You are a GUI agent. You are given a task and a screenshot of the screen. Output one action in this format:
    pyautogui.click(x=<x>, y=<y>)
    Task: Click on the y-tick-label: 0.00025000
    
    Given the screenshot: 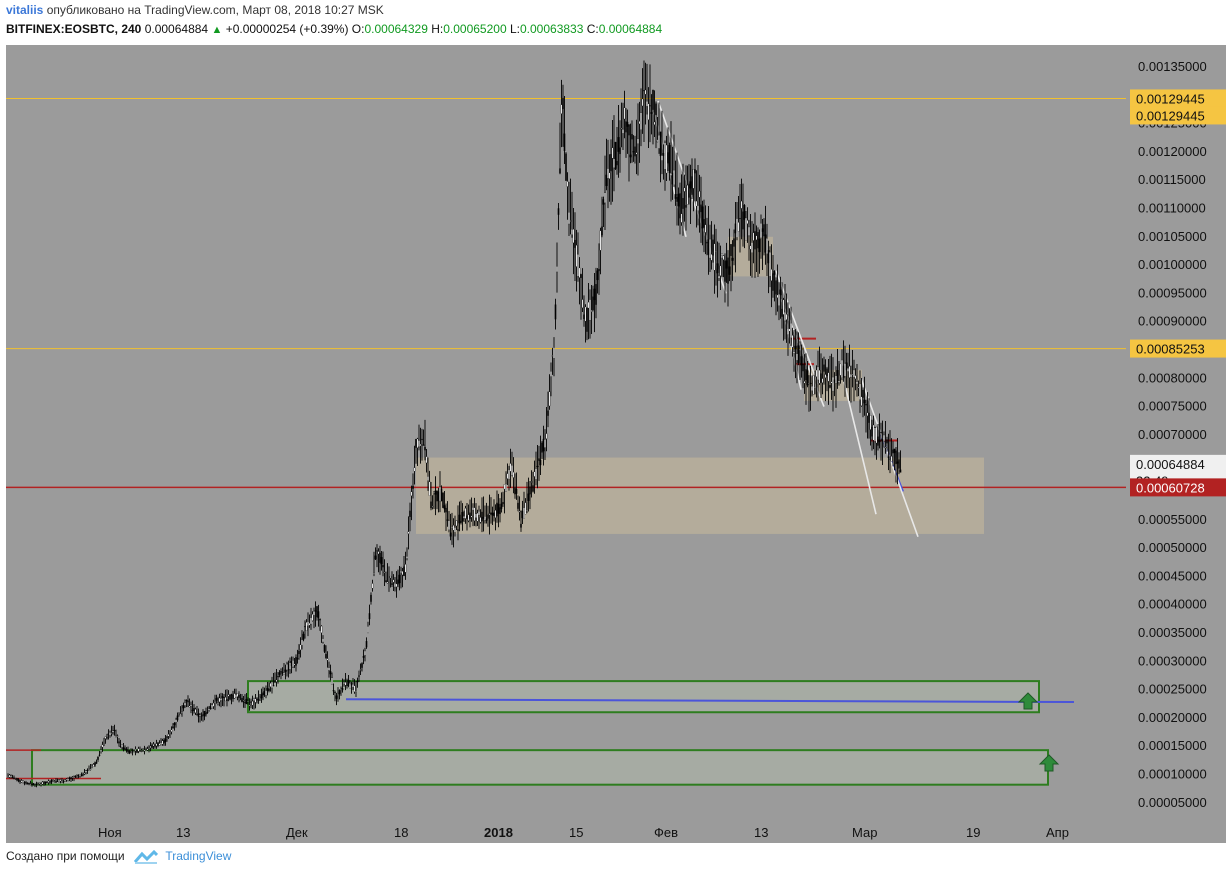 What is the action you would take?
    pyautogui.click(x=1172, y=689)
    